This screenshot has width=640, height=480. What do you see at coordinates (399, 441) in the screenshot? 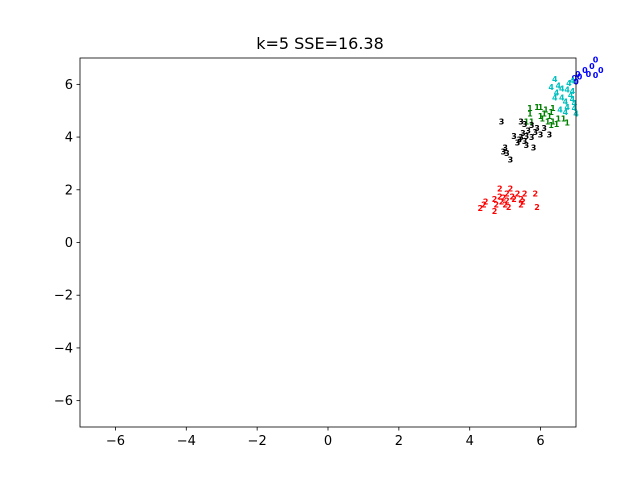
I see `x-tick-label: 2` at bounding box center [399, 441].